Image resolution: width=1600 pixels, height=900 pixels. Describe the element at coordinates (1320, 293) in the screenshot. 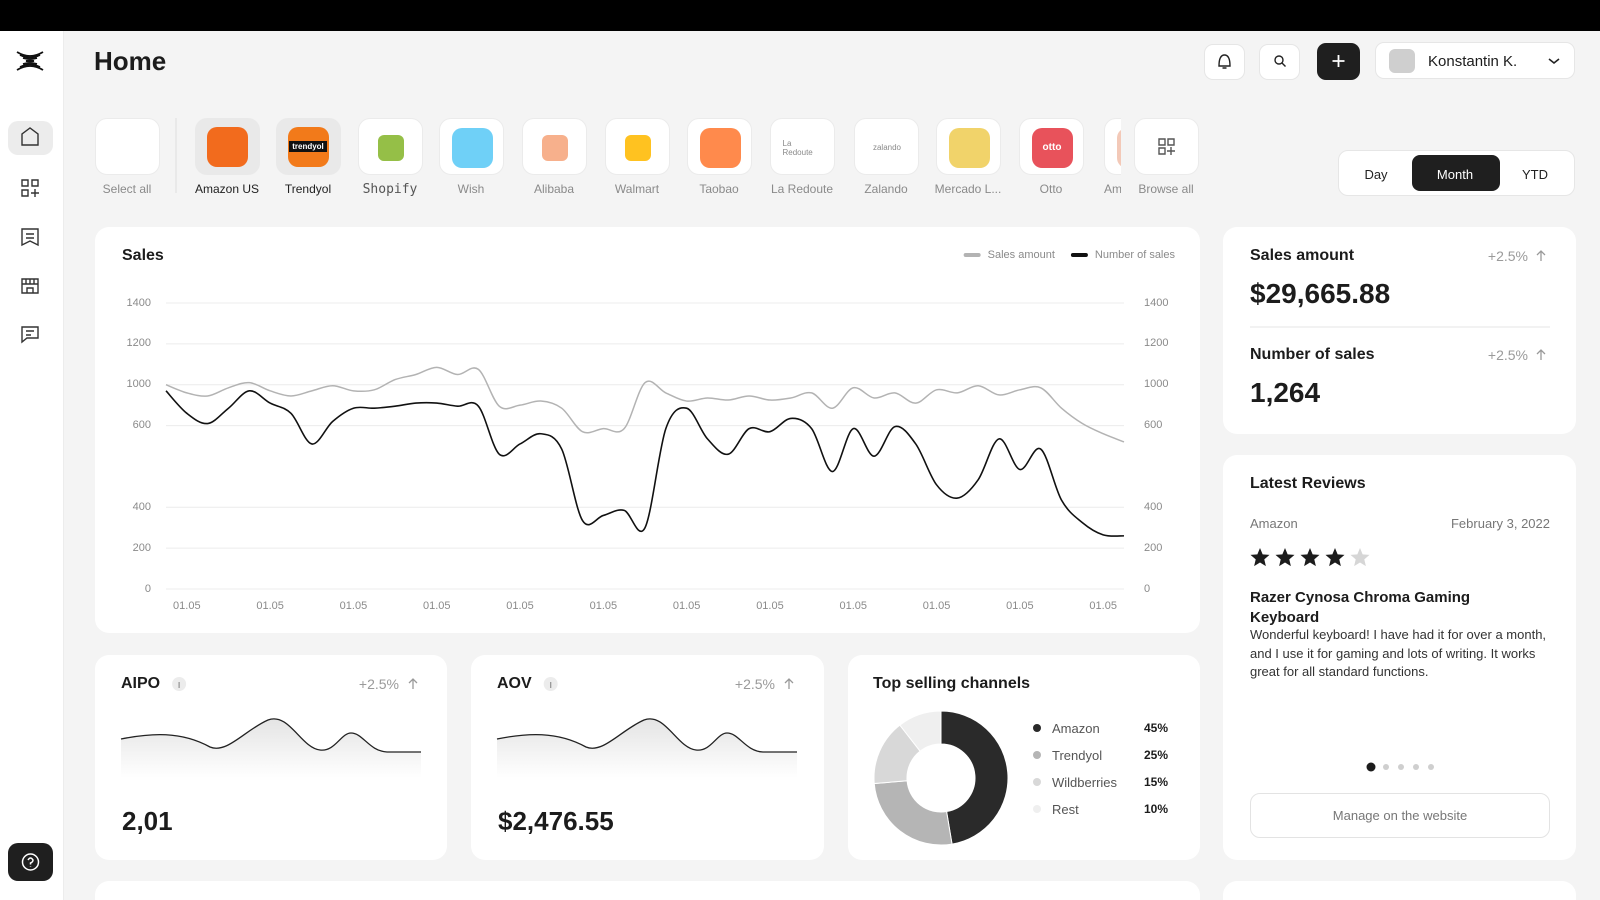

I see `kpi-value: $29,665.88` at that location.